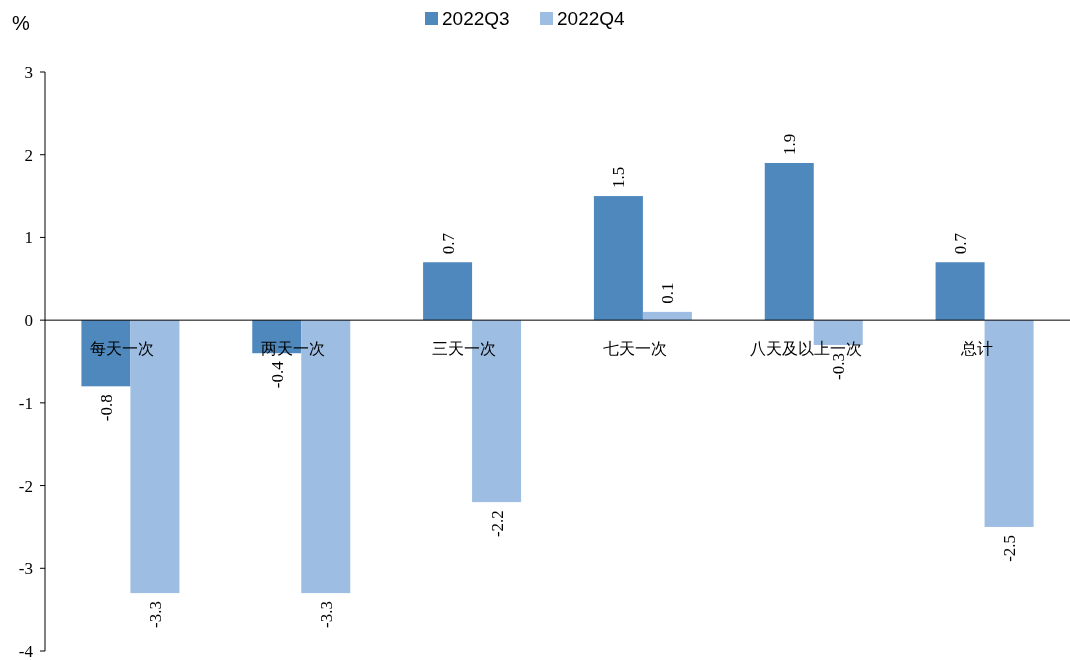 The width and height of the screenshot is (1070, 660). What do you see at coordinates (28, 72) in the screenshot?
I see `y-tick-label: 3` at bounding box center [28, 72].